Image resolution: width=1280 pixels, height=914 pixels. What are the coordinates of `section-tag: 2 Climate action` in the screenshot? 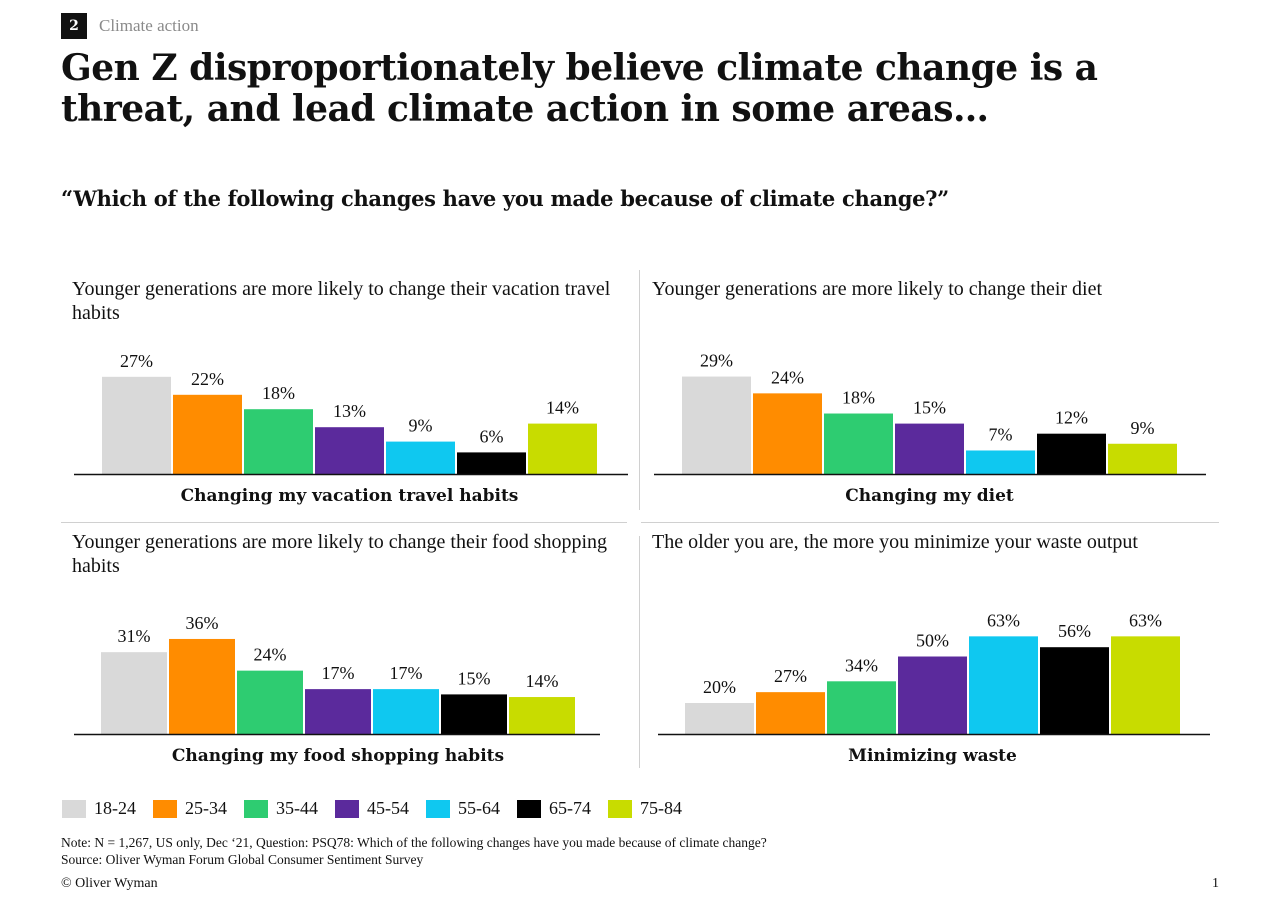 It's located at (130, 26).